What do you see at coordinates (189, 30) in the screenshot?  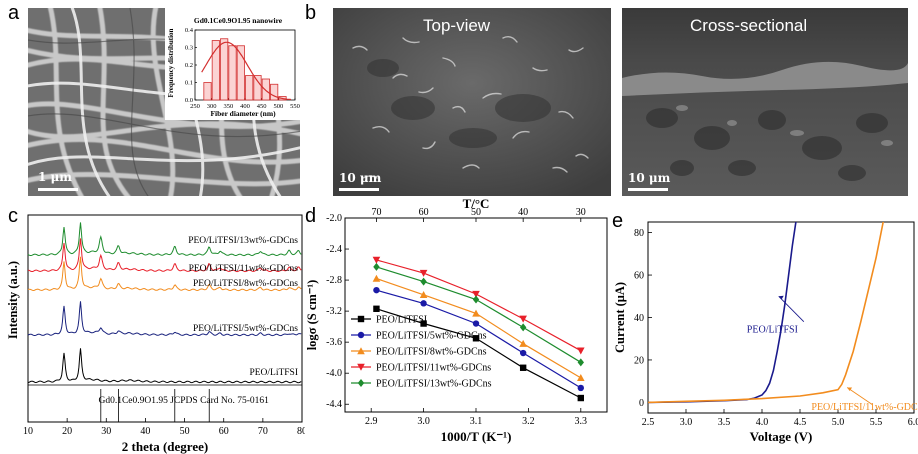 I see `y-tick-label: 0.4` at bounding box center [189, 30].